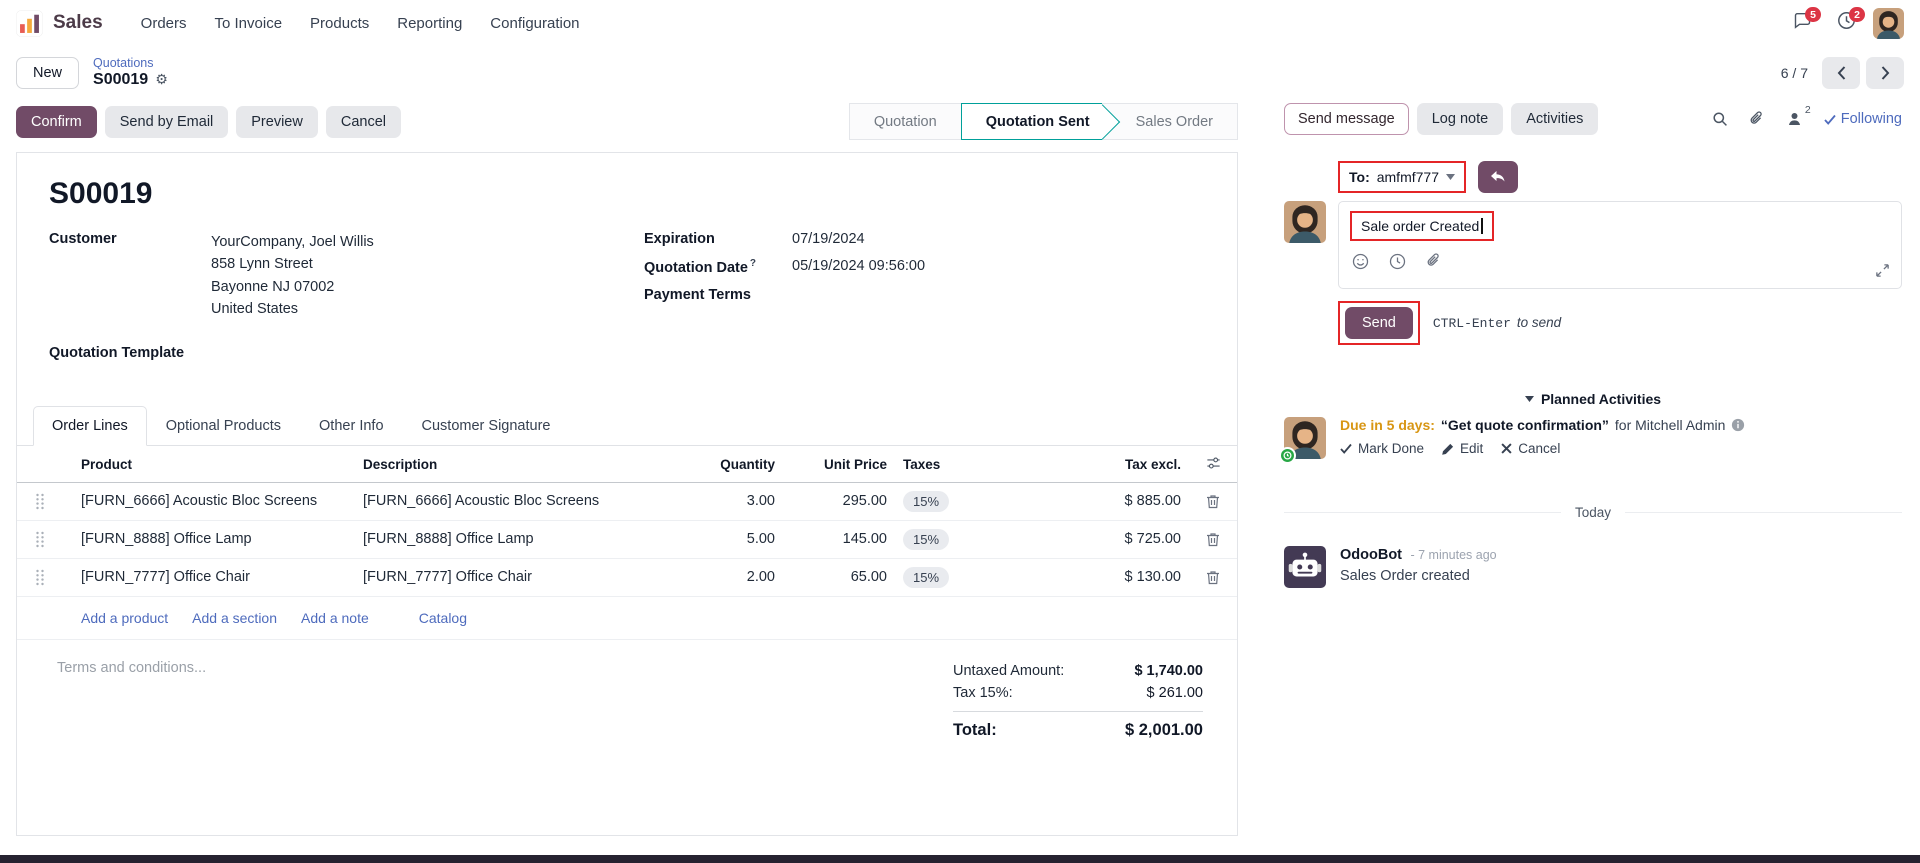 The image size is (1920, 863). I want to click on catalog-link: Catalog, so click(443, 617).